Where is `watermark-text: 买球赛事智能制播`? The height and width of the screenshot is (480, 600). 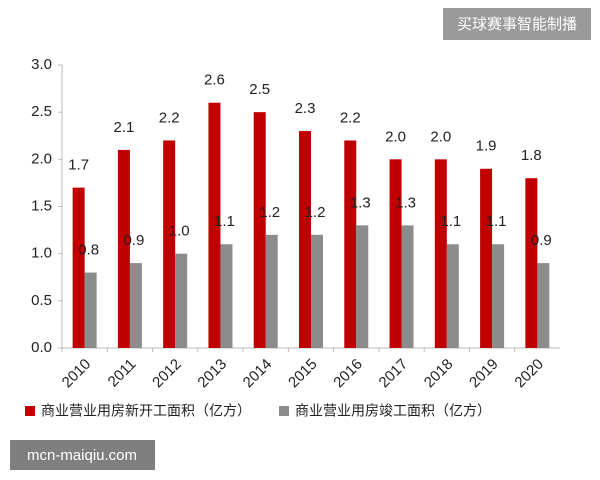
watermark-text: 买球赛事智能制播 is located at coordinates (517, 24).